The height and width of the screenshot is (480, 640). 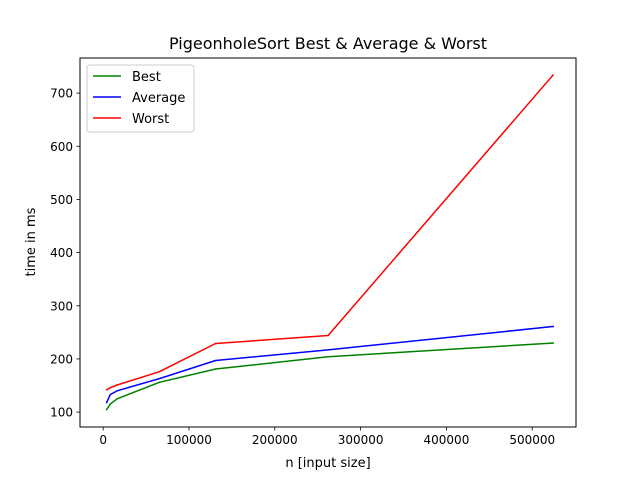 What do you see at coordinates (103, 440) in the screenshot?
I see `x-tick-label: 0` at bounding box center [103, 440].